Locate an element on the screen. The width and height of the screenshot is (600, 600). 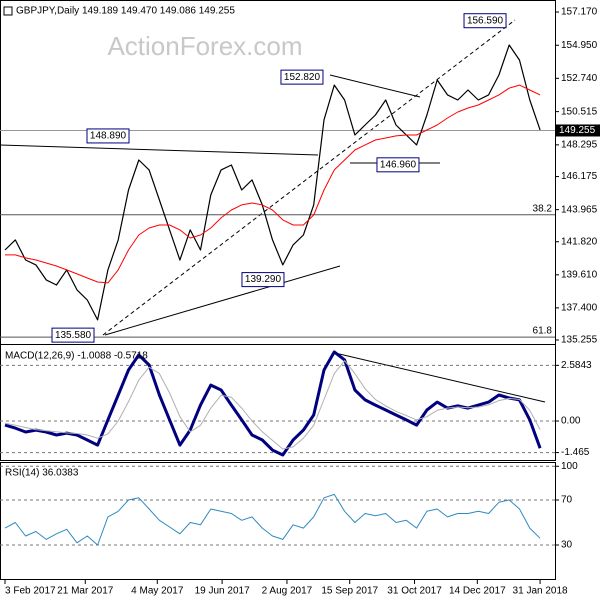
current-price-label: 149.255 is located at coordinates (577, 130).